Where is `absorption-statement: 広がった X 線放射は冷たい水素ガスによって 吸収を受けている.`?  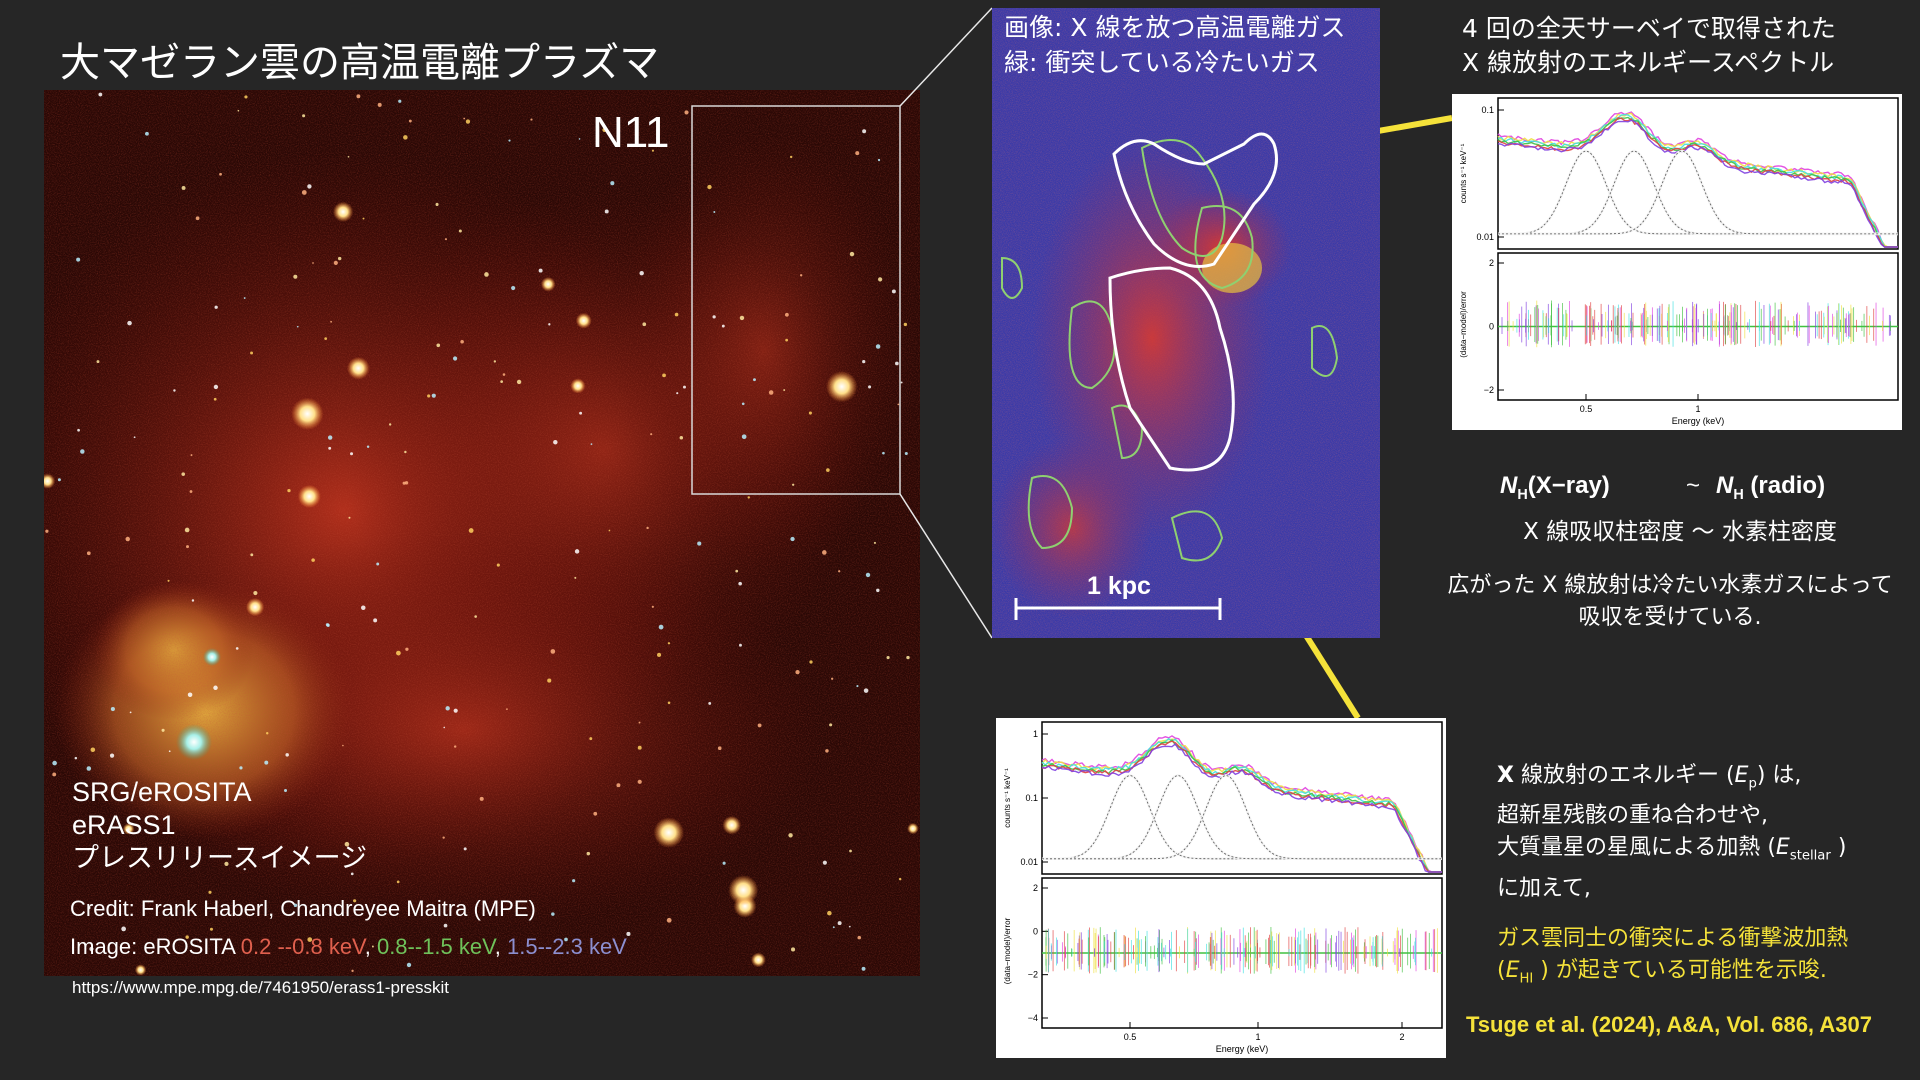
absorption-statement: 広がった X 線放射は冷たい水素ガスによって 吸収を受けている. is located at coordinates (1670, 602).